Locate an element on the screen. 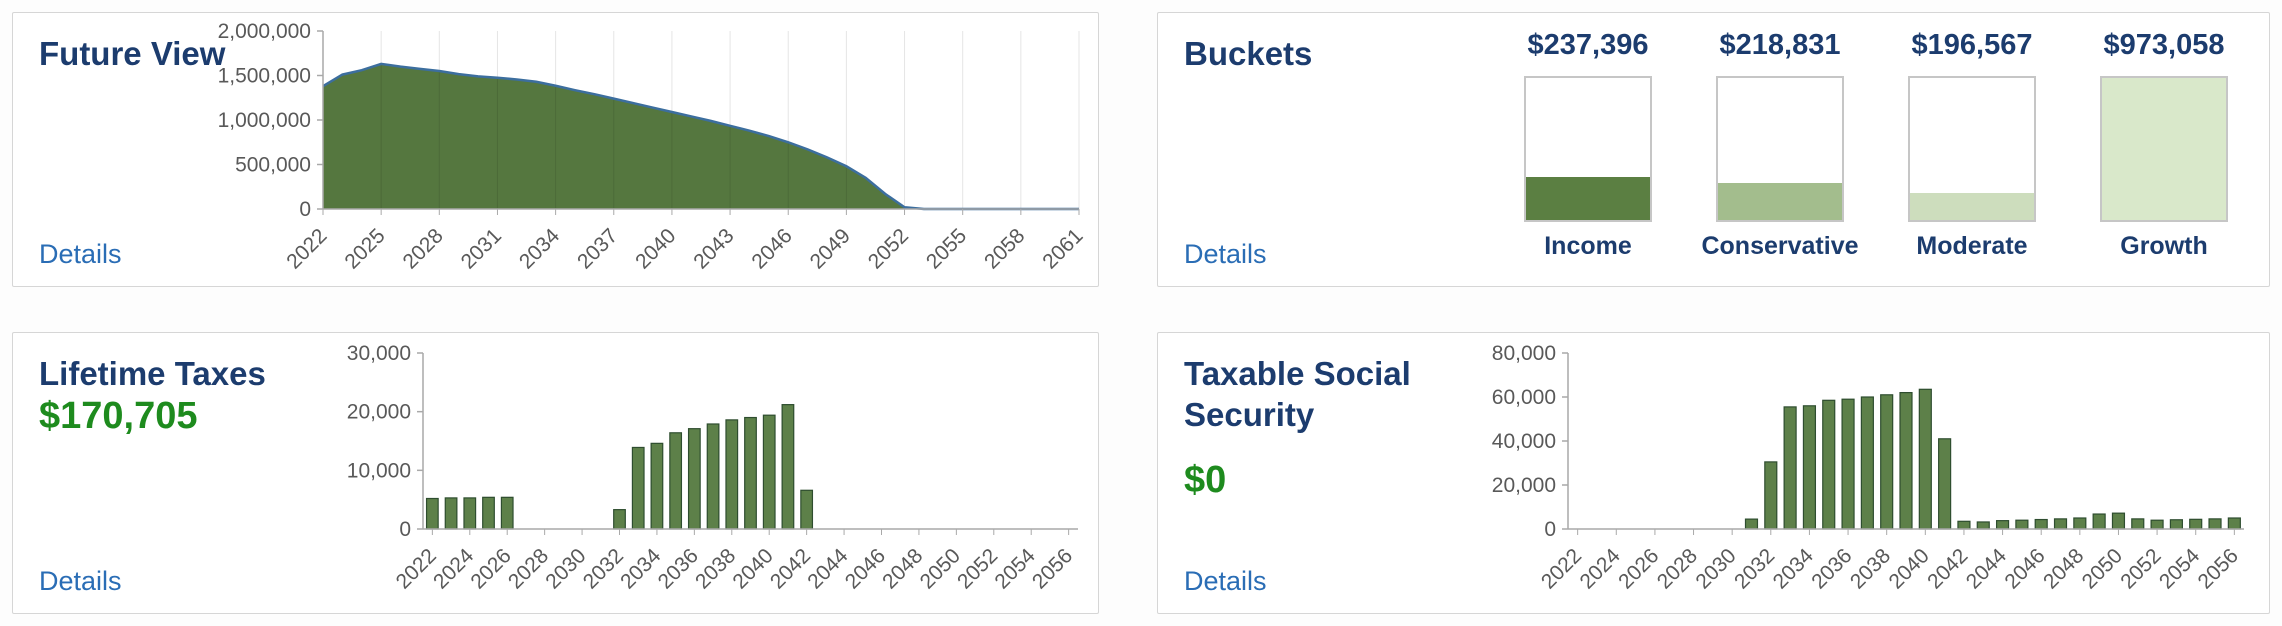 This screenshot has height=626, width=2282. svg-text: 2031 is located at coordinates (481, 248).